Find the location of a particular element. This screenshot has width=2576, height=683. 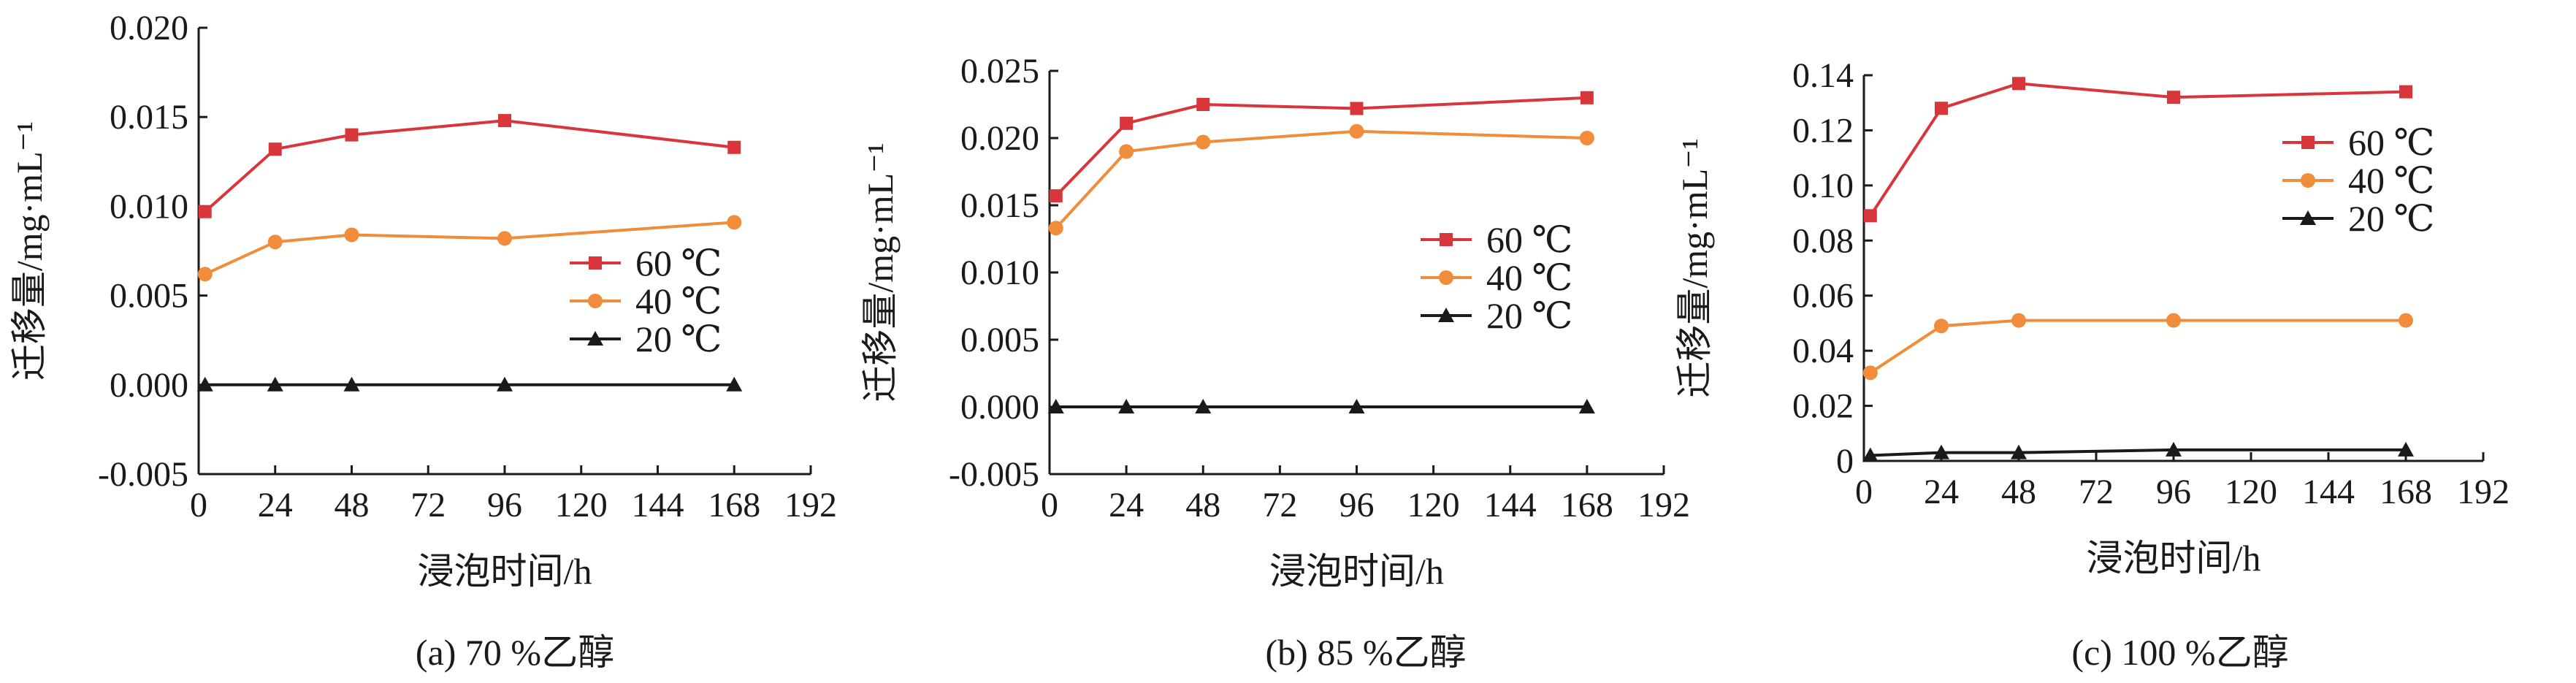

y-tick-label: 0.010 is located at coordinates (999, 272).